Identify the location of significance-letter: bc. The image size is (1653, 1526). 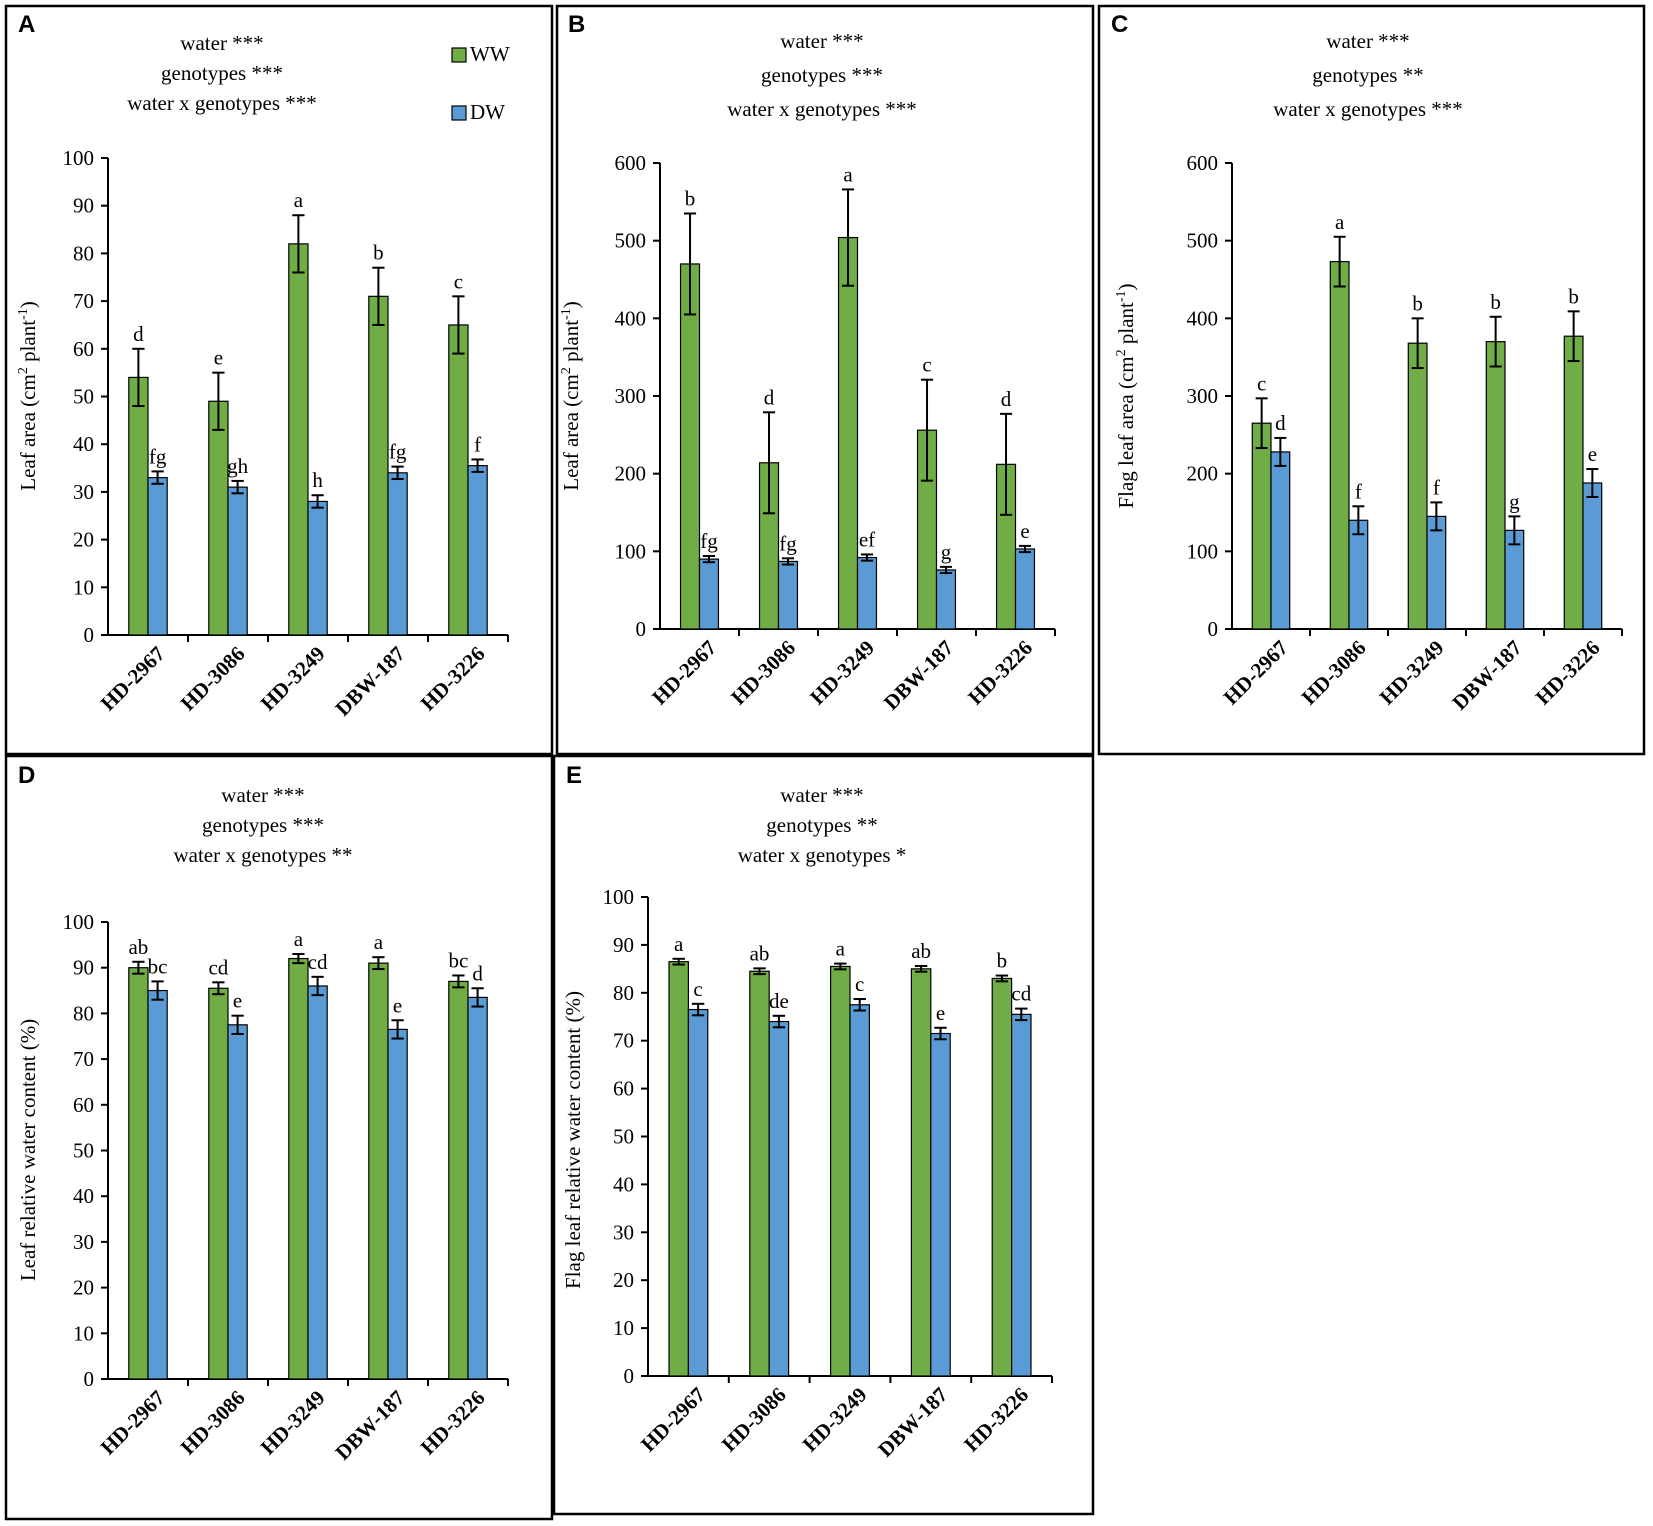
(458, 960).